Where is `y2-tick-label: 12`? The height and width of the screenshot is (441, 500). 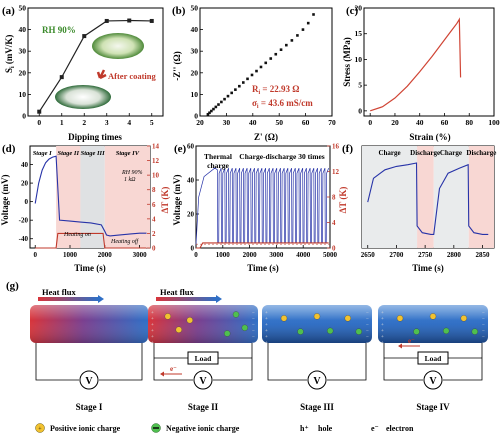 y2-tick-label: 12 is located at coordinates (336, 172).